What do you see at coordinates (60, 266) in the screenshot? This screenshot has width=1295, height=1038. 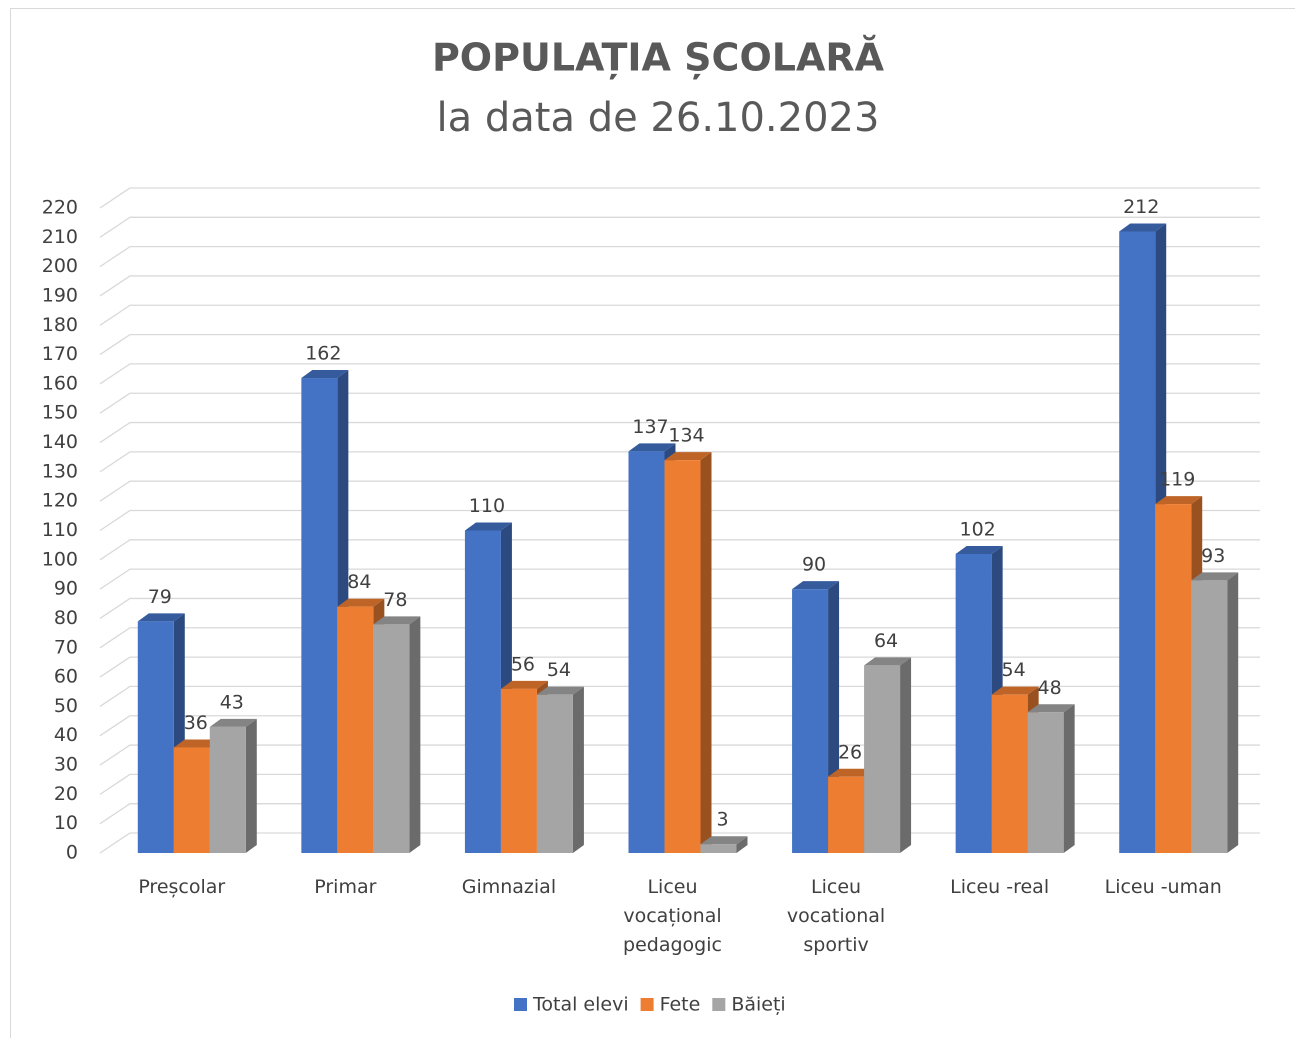 I see `y-tick-label: 200` at bounding box center [60, 266].